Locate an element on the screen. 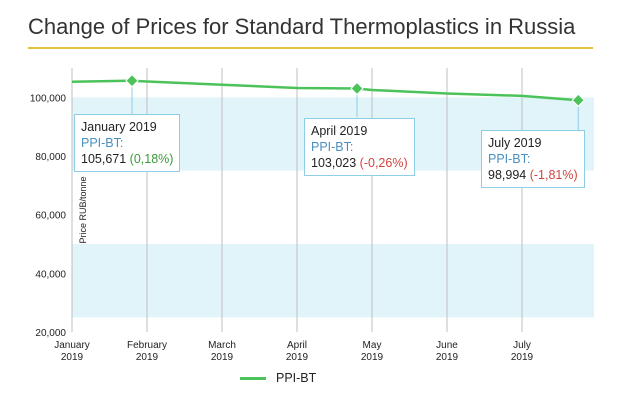 The width and height of the screenshot is (620, 400). x-tick-label: July is located at coordinates (522, 345).